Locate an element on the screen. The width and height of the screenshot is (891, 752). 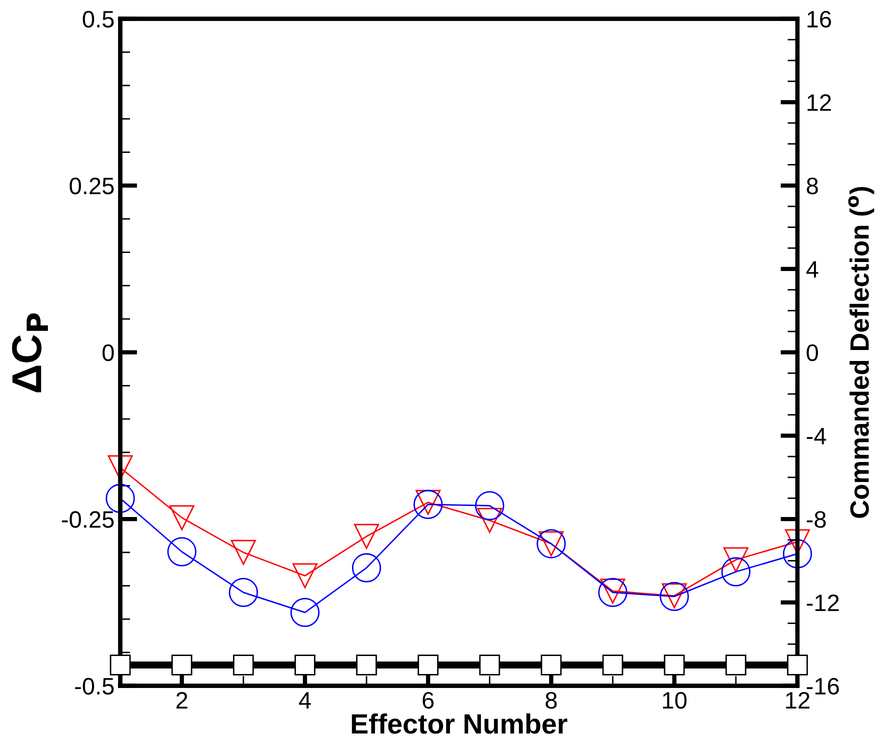
y2-tick-label: 0 is located at coordinates (812, 353).